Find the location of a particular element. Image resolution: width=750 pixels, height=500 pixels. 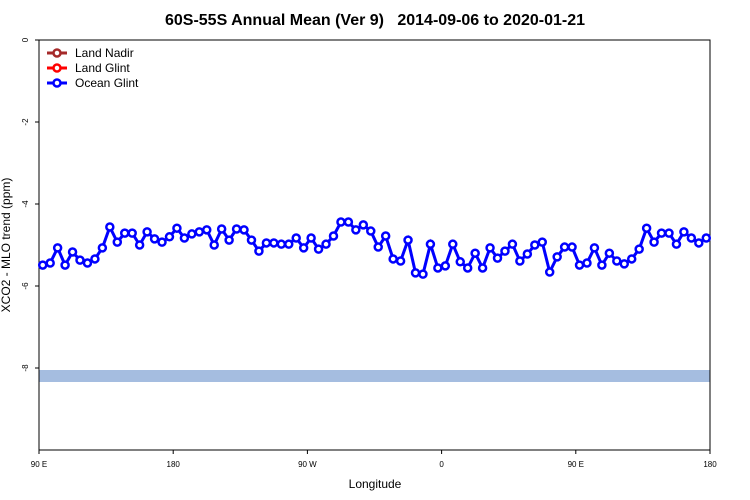

x-tick-label: 0 is located at coordinates (441, 464).